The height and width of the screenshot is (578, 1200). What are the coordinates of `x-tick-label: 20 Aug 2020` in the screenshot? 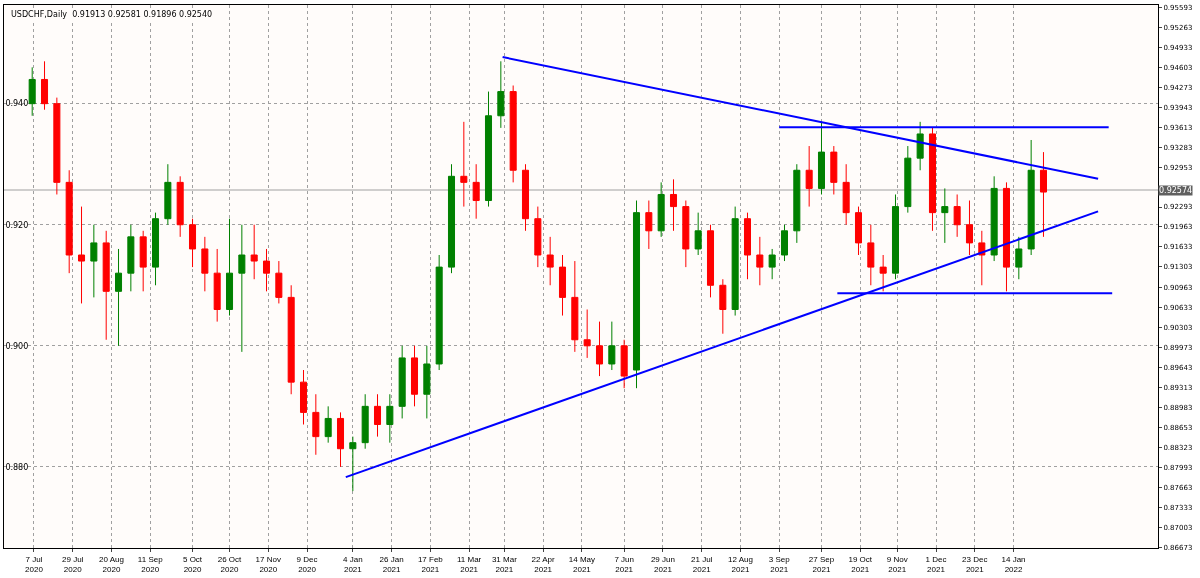 It's located at (111, 564).